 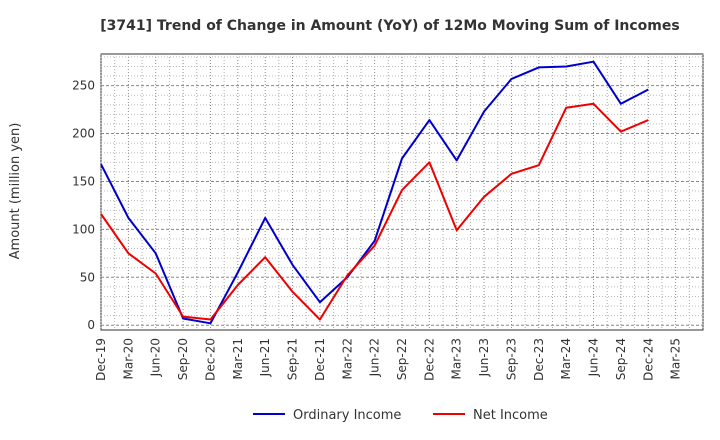 What do you see at coordinates (347, 415) in the screenshot?
I see `legend-label: Ordinary Income` at bounding box center [347, 415].